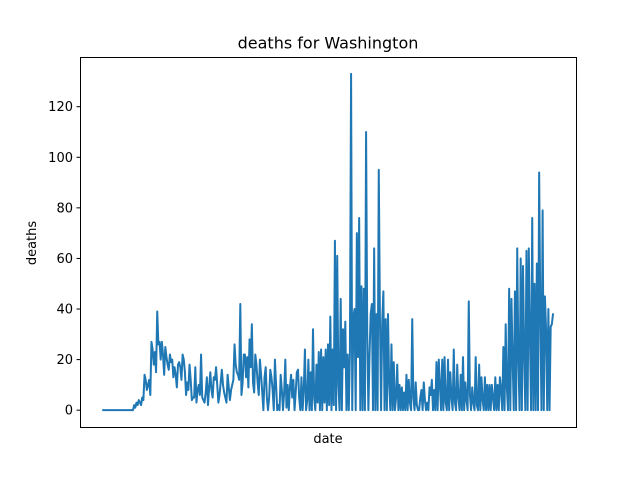  What do you see at coordinates (32, 243) in the screenshot?
I see `y-axis-label: deaths` at bounding box center [32, 243].